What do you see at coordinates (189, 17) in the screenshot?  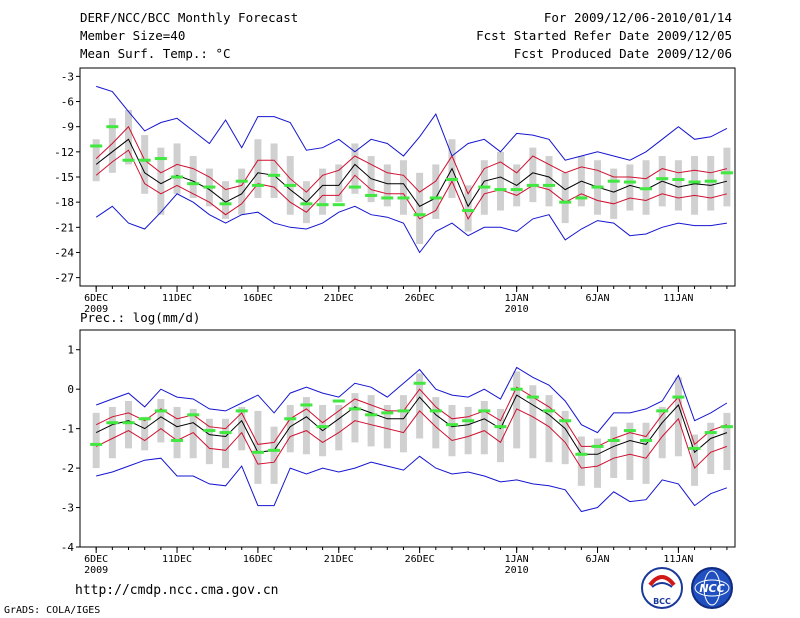 I see `chart-title: DERF/NCC/BCC Monthly Forecast` at bounding box center [189, 17].